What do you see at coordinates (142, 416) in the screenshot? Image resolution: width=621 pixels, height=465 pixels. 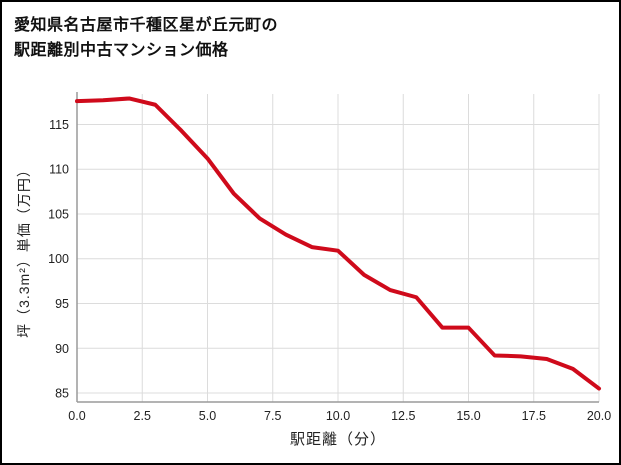 I see `svg-text: 2.5` at bounding box center [142, 416].